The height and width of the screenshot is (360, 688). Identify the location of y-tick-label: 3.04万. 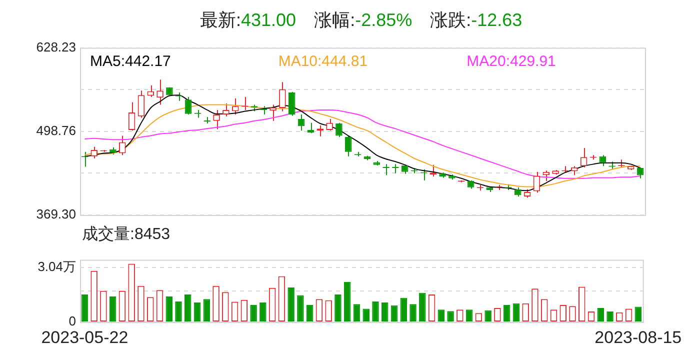
(57, 266).